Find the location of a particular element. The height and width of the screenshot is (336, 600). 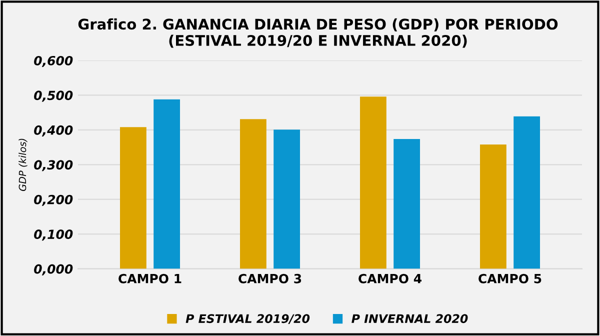

x-tick-label: CAMPO 5 is located at coordinates (510, 279).